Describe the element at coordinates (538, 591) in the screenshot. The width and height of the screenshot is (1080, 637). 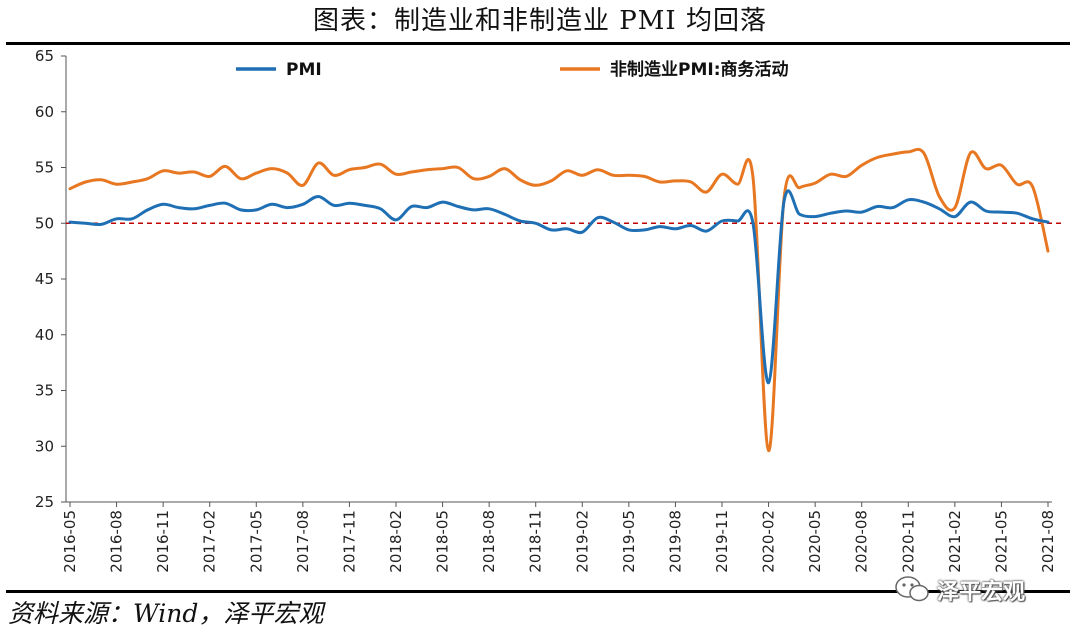
I see `bottom-rule` at that location.